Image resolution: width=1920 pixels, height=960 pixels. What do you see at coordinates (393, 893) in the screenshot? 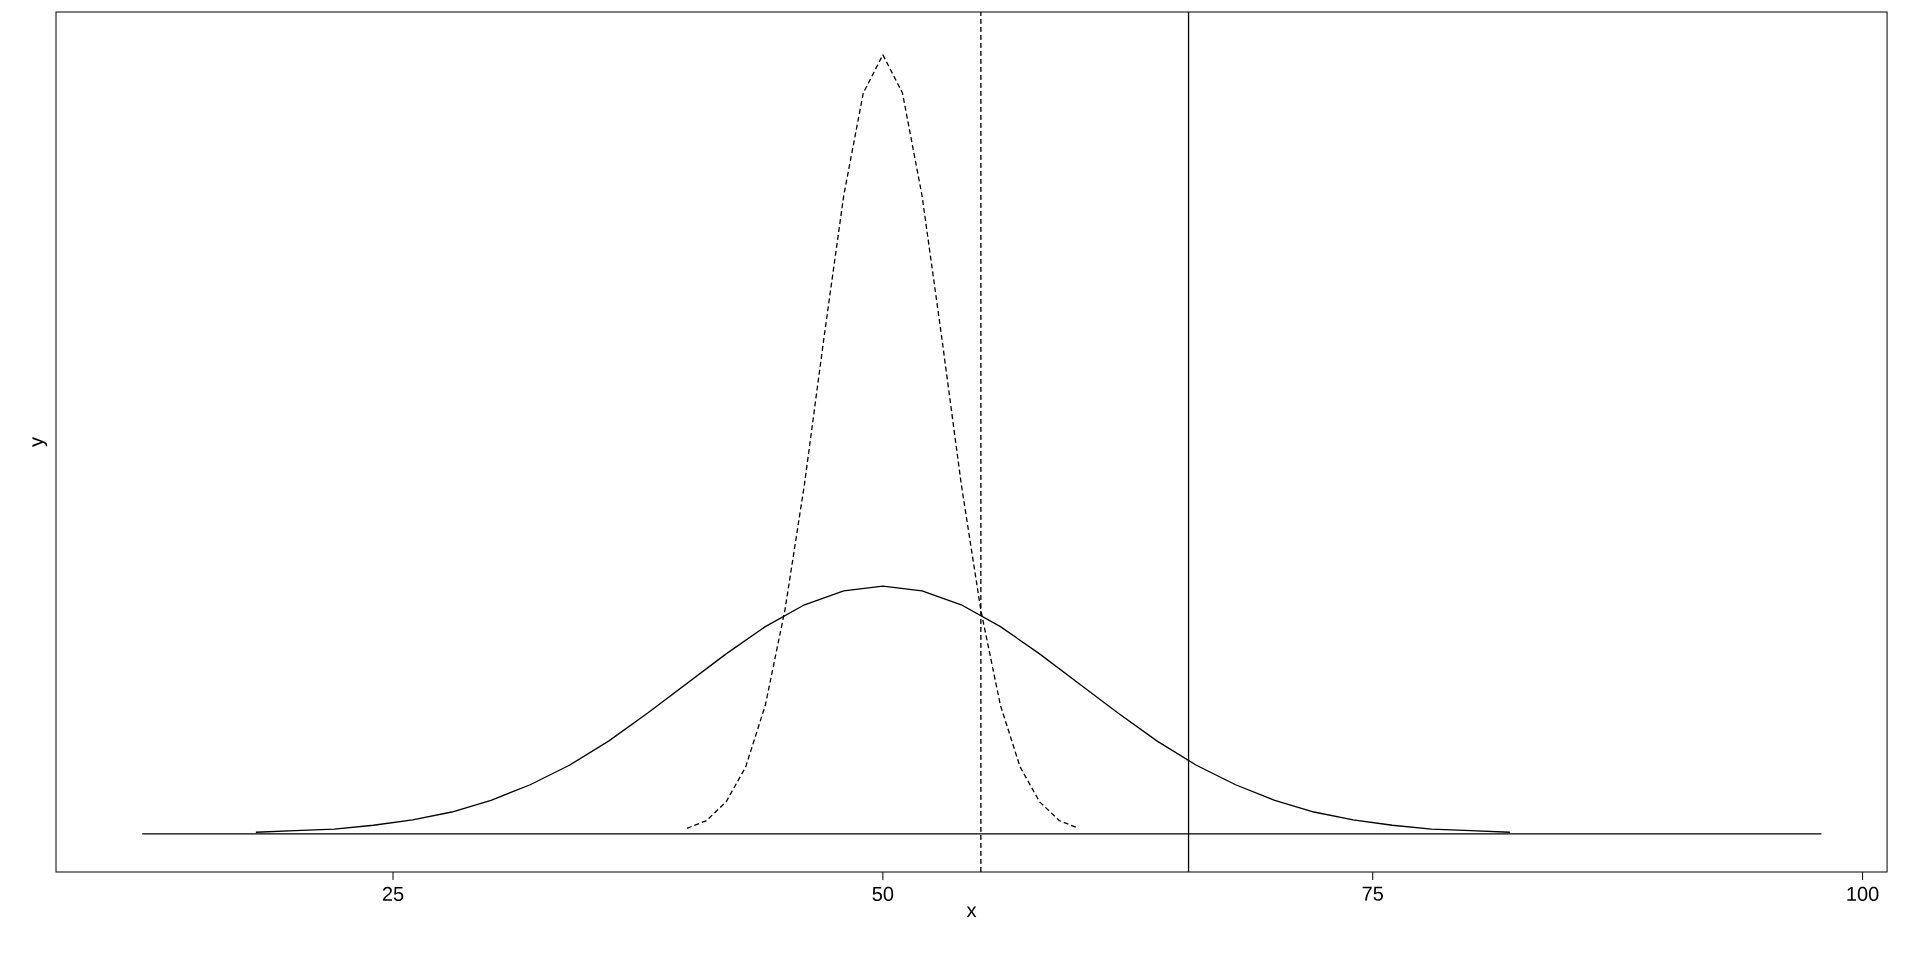
I see `x-tick-label: 25` at bounding box center [393, 893].